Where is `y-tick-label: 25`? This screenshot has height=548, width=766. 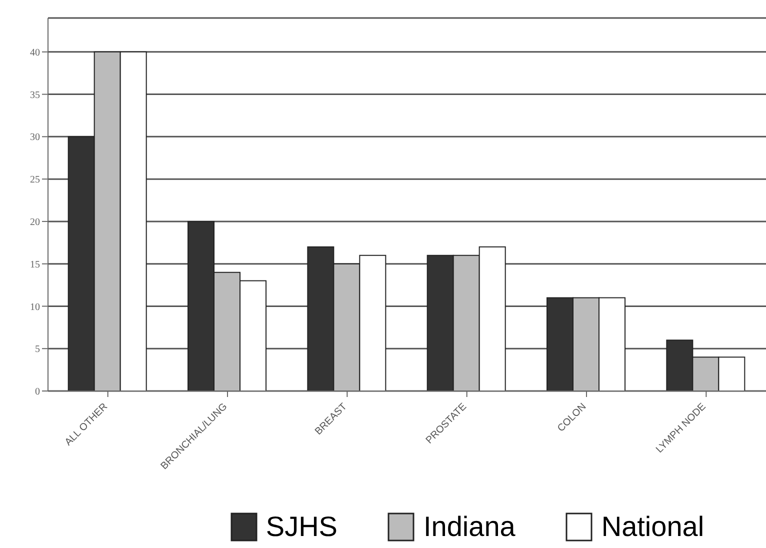 y-tick-label: 25 is located at coordinates (35, 180).